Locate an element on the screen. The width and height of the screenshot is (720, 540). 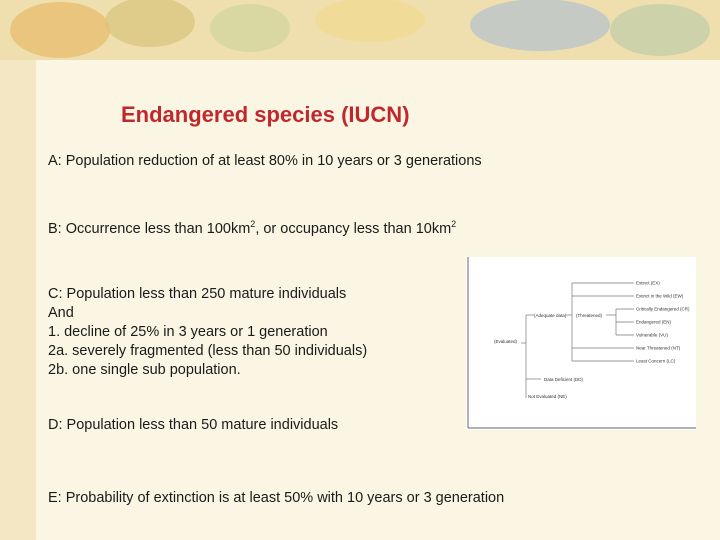
text: B: Occurrence less than 100km is located at coordinates (149, 228).